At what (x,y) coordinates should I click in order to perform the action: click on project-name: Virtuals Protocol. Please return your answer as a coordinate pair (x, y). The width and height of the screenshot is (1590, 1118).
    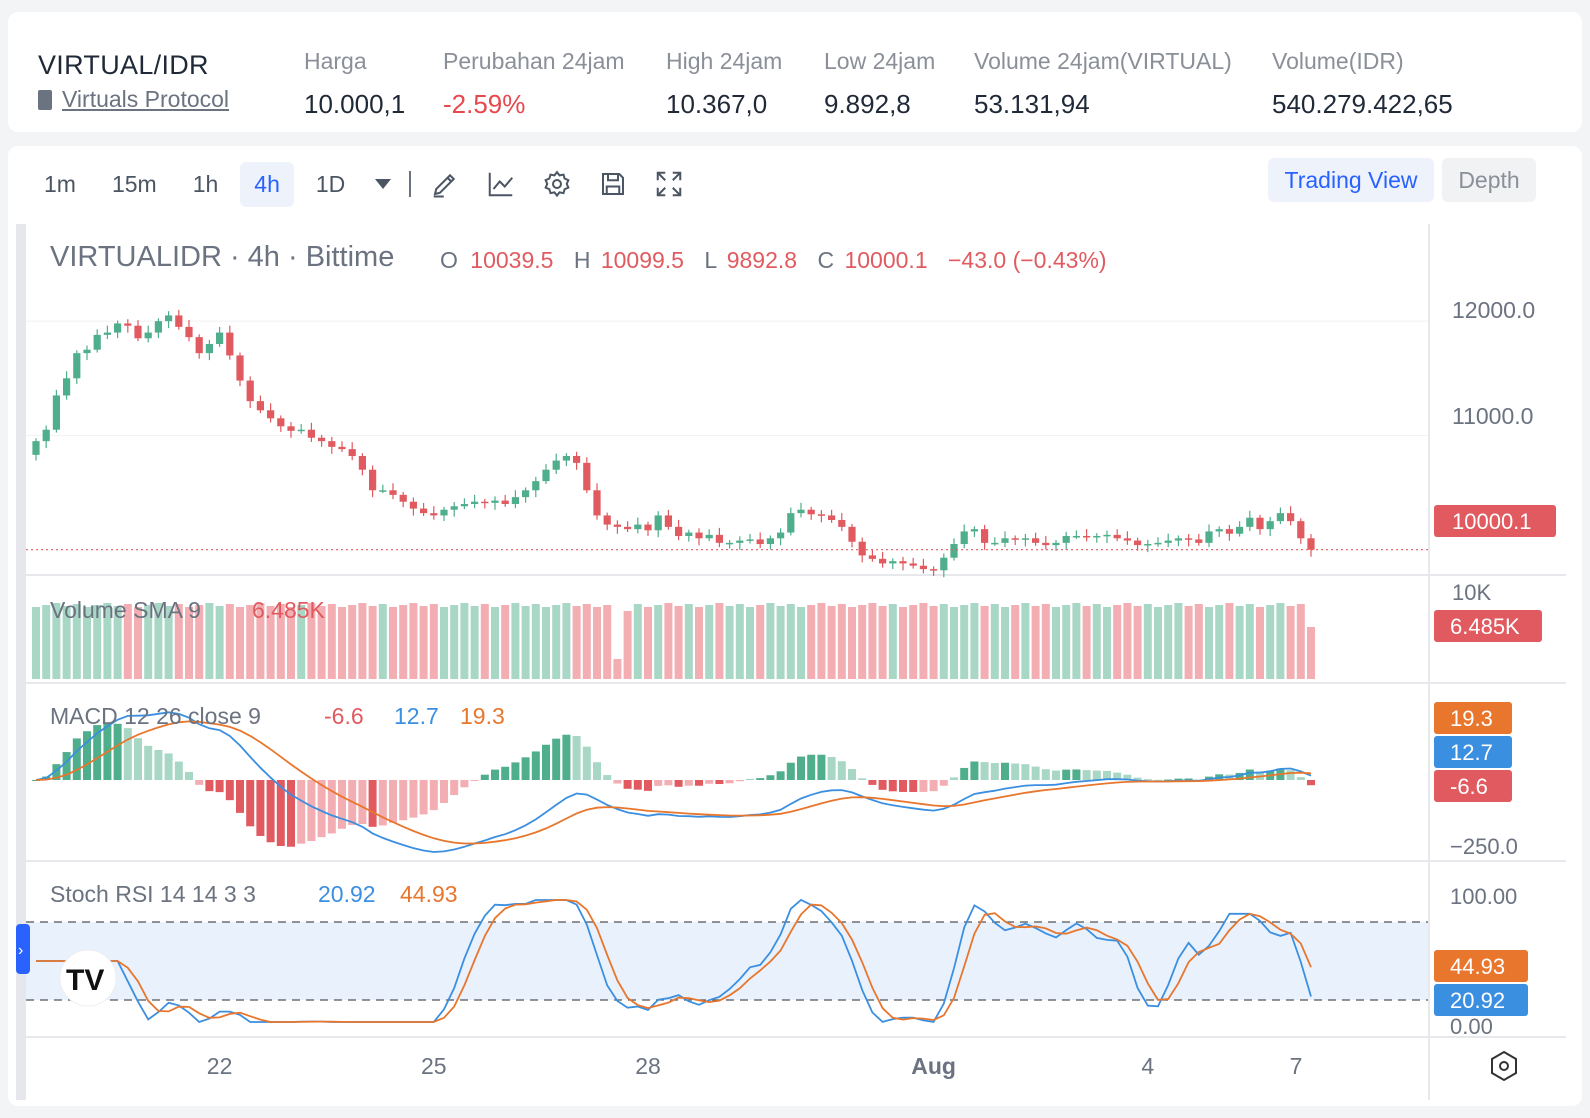
    Looking at the image, I should click on (146, 99).